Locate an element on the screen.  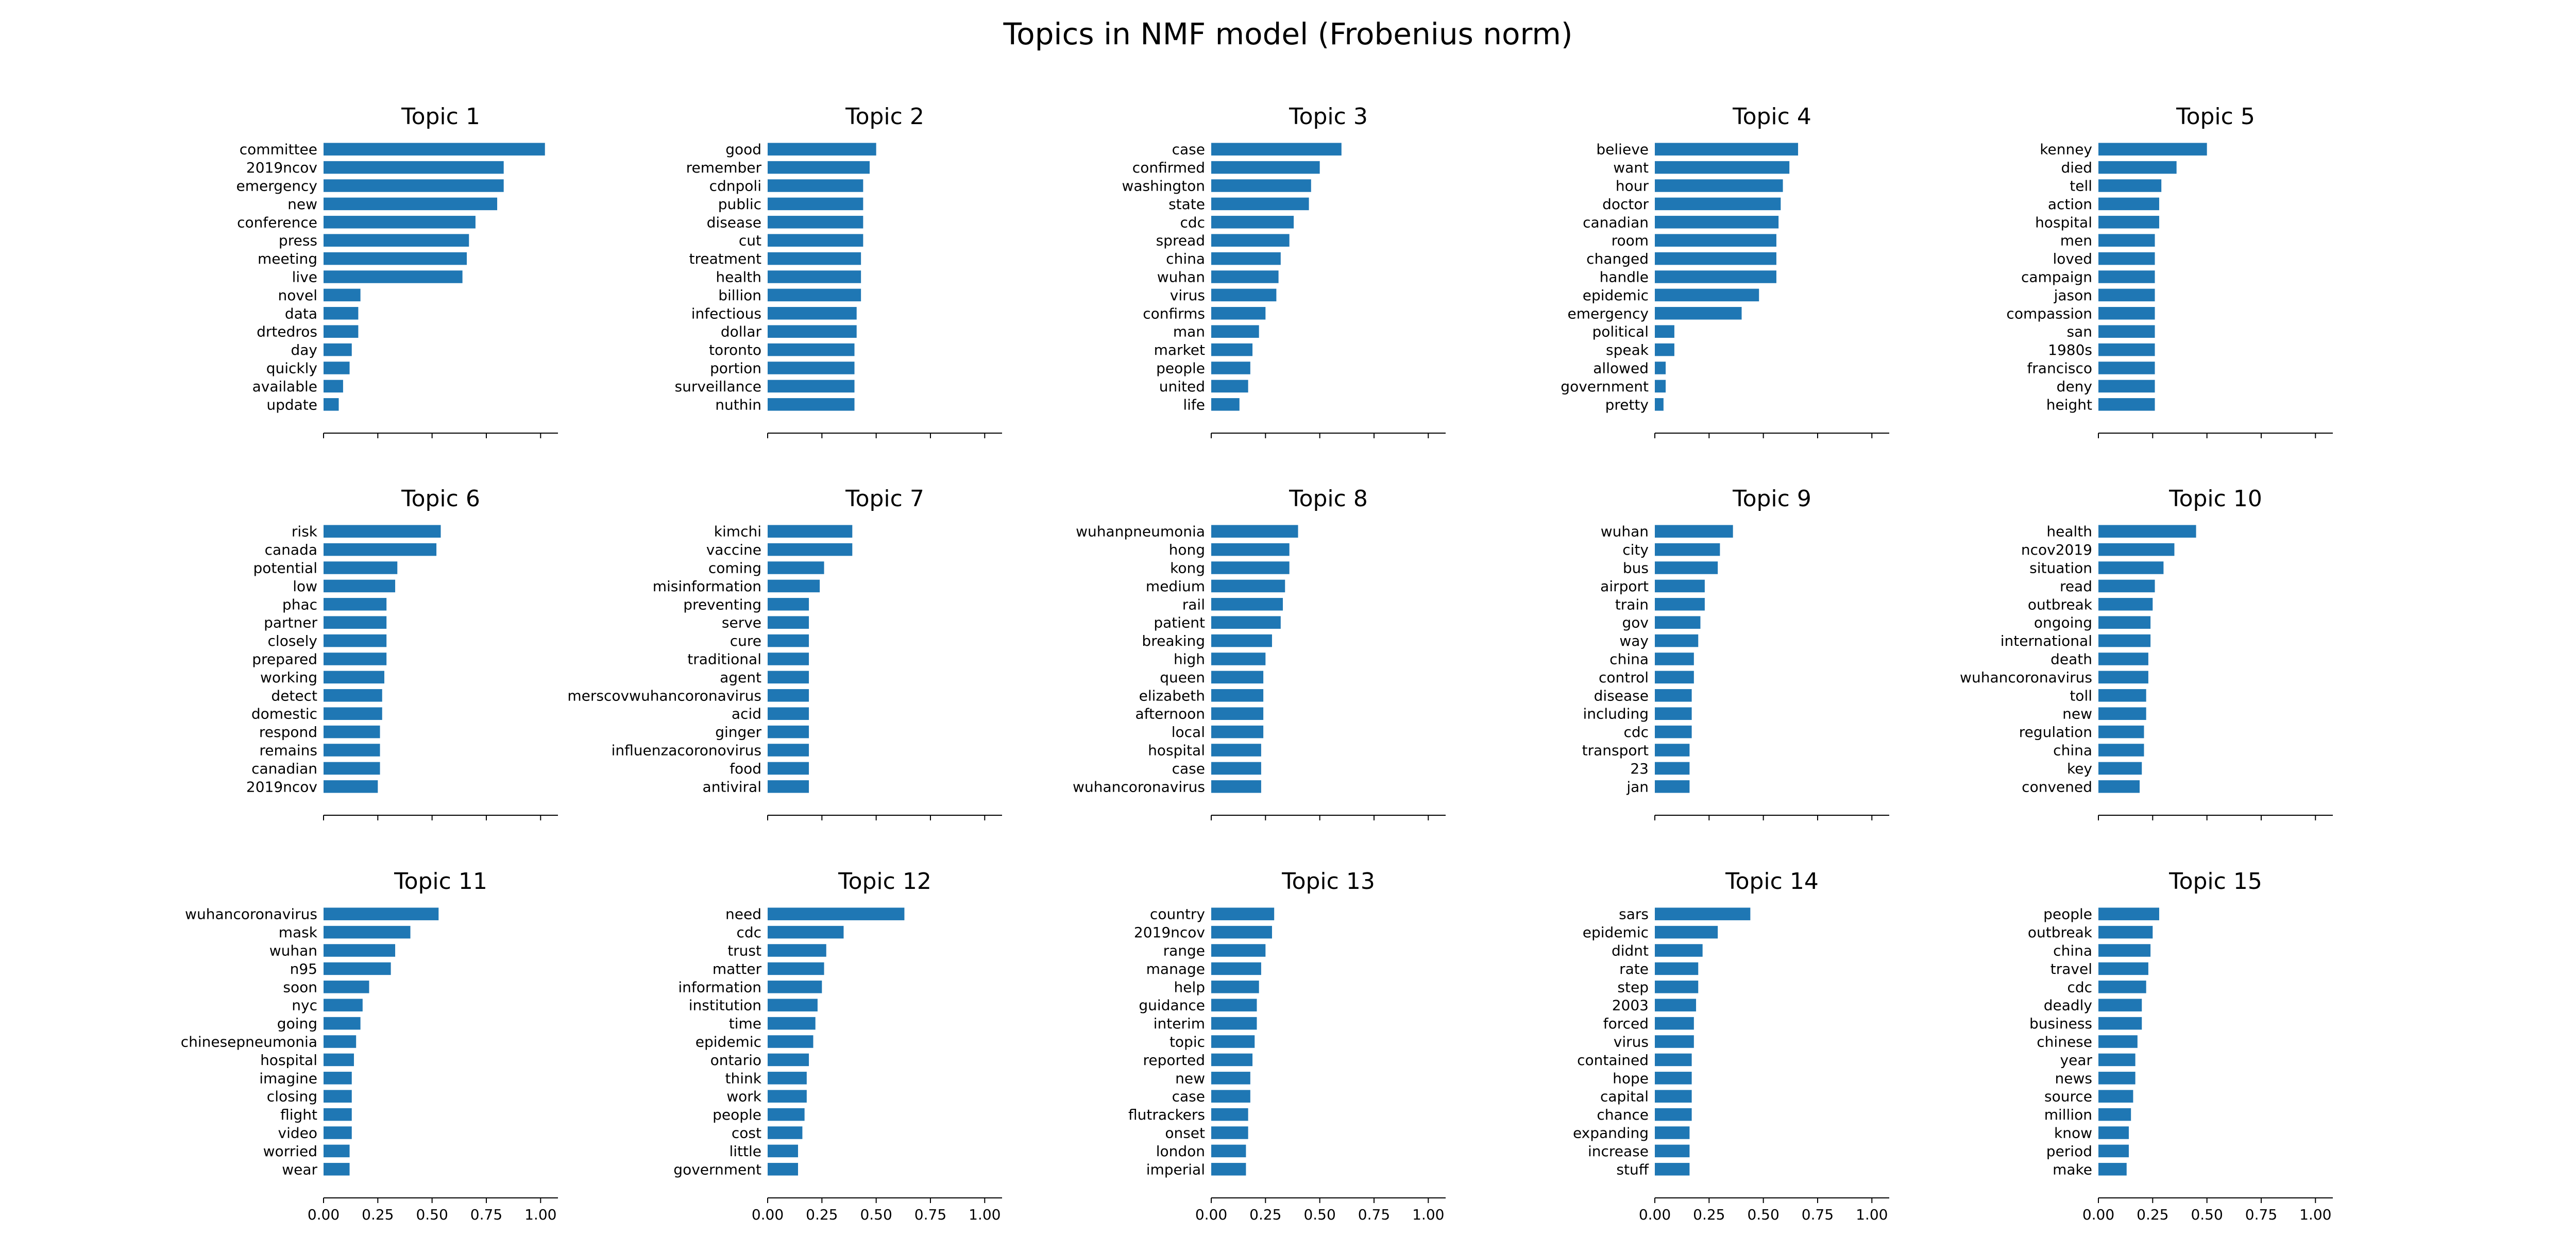
category-label: london is located at coordinates (1180, 1151).